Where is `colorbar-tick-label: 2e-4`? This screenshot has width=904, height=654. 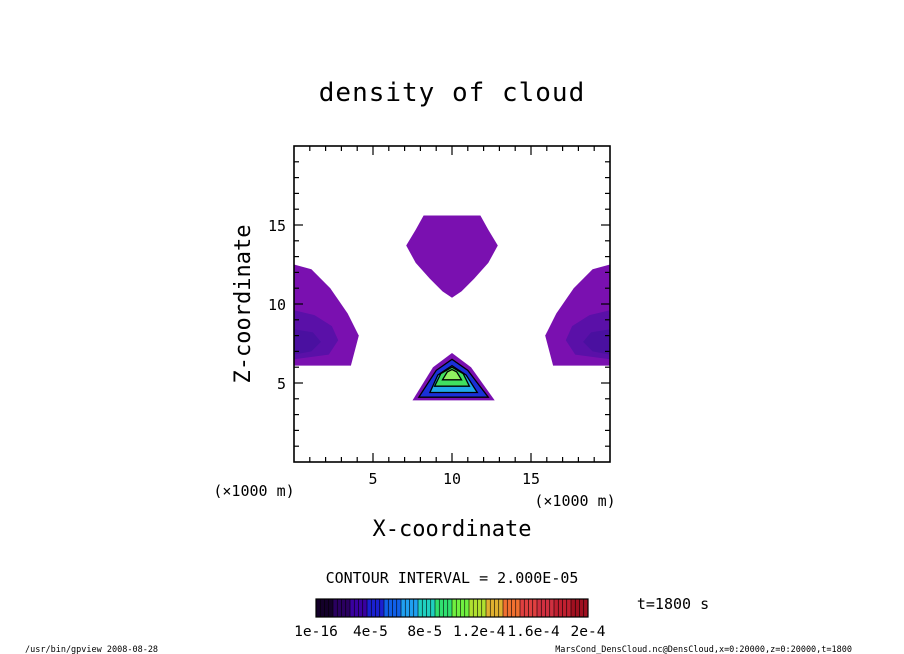
colorbar-tick-label: 2e-4 is located at coordinates (588, 632).